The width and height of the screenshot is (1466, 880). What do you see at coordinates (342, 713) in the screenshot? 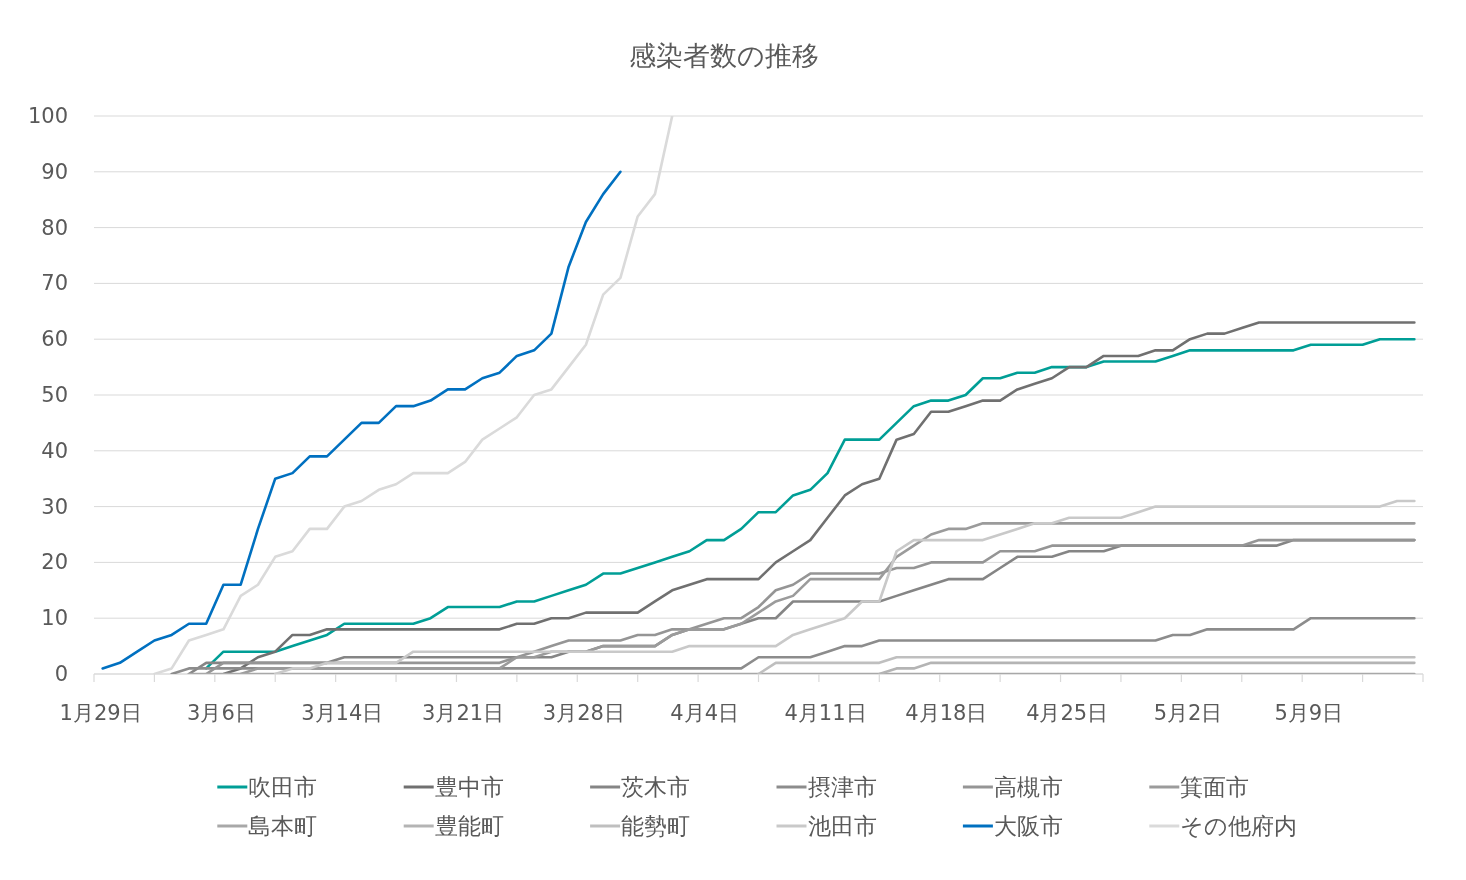
I see `x-tick-label: 3月14日` at bounding box center [342, 713].